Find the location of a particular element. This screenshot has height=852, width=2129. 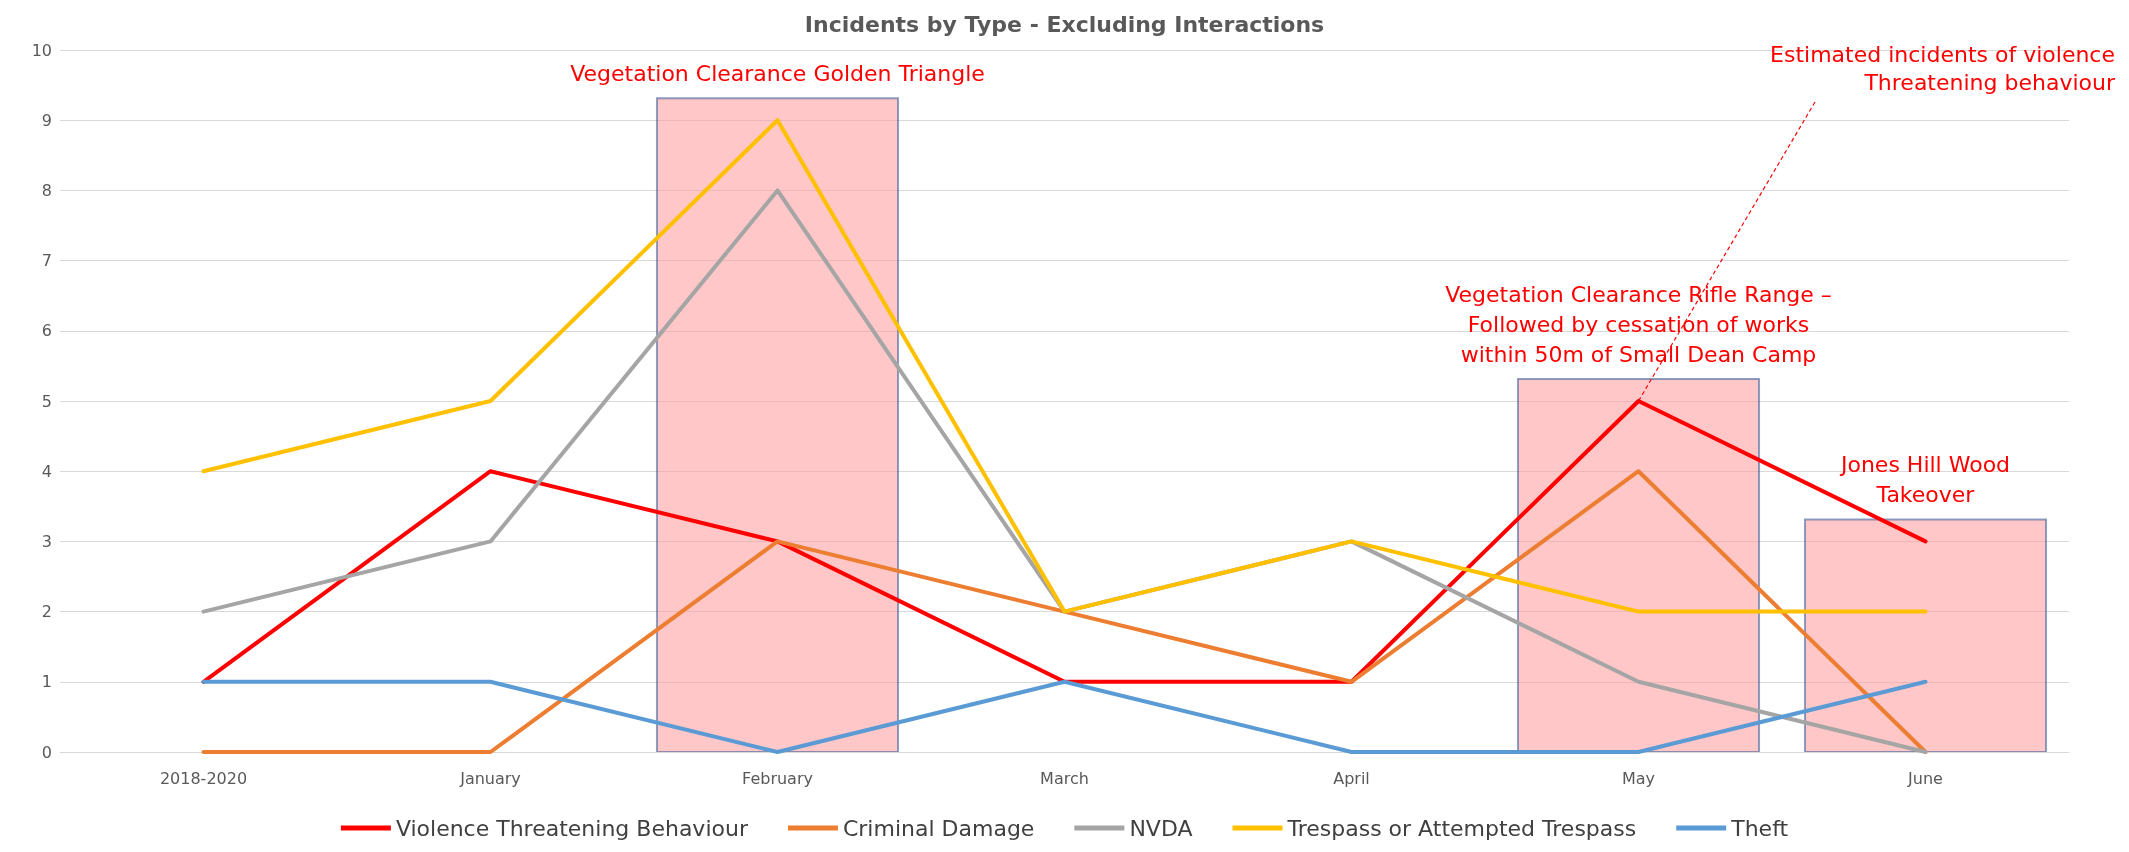

x-tick-label: February is located at coordinates (777, 778).